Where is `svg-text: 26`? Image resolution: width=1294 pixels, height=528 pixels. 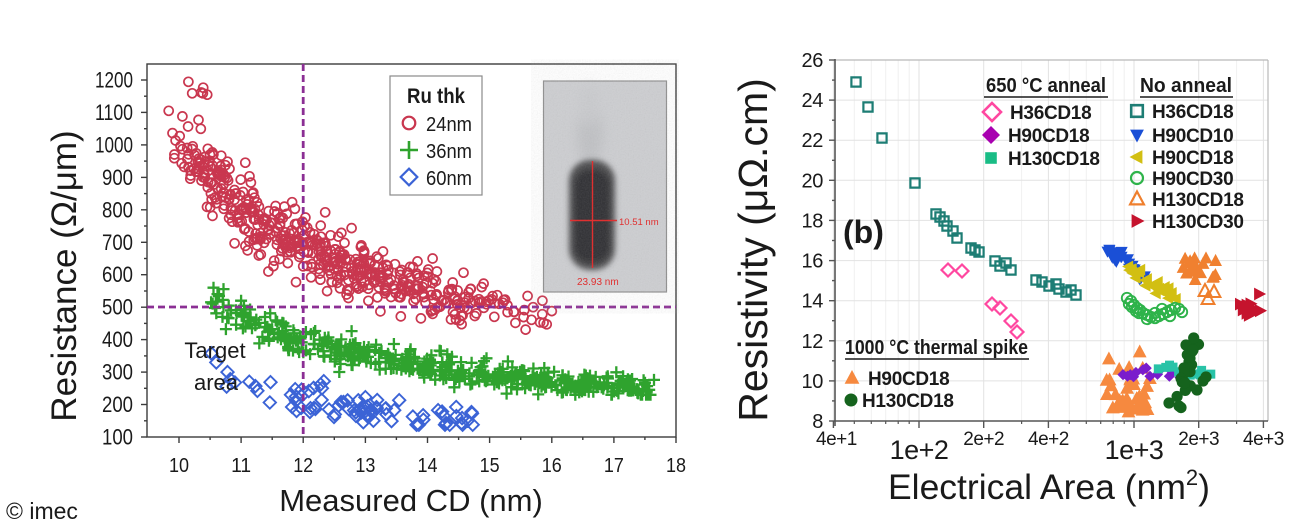 svg-text: 26 is located at coordinates (813, 61).